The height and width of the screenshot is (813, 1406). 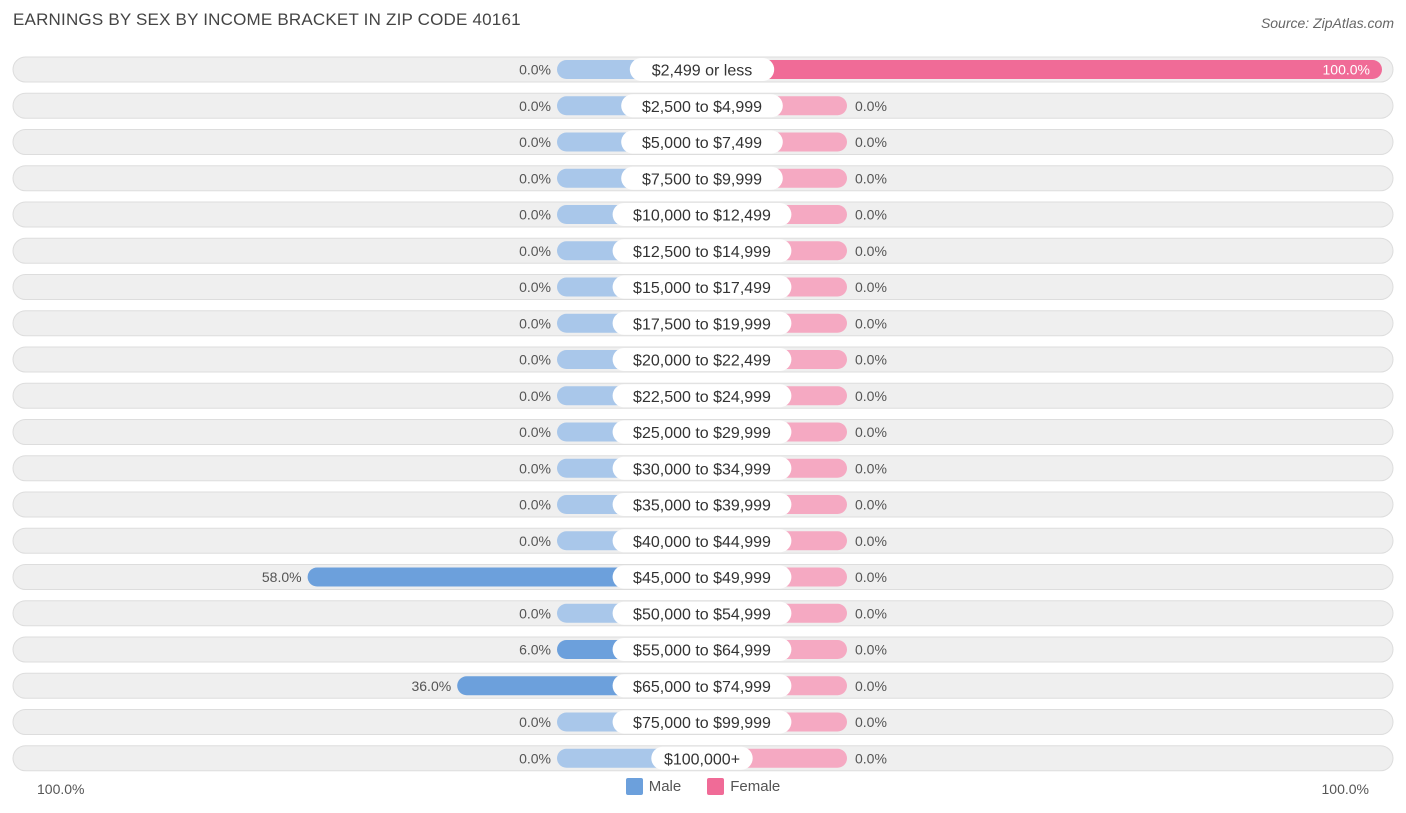 I want to click on category-label: $45,000 to $49,999, so click(x=702, y=578).